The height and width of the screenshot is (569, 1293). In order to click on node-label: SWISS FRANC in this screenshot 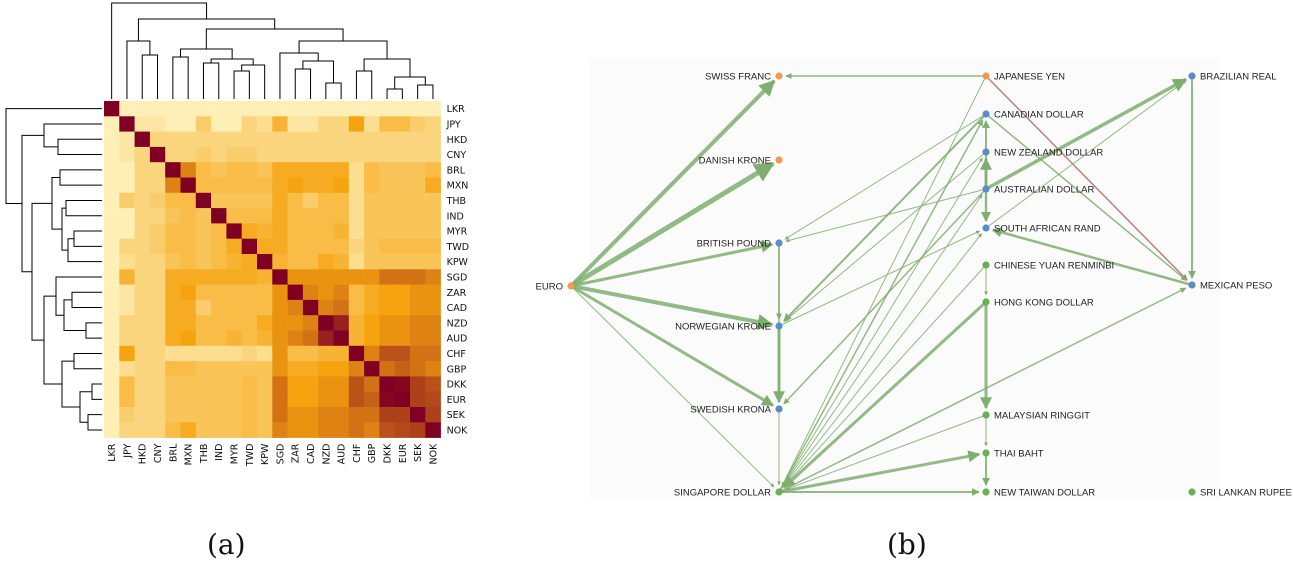, I will do `click(738, 77)`.